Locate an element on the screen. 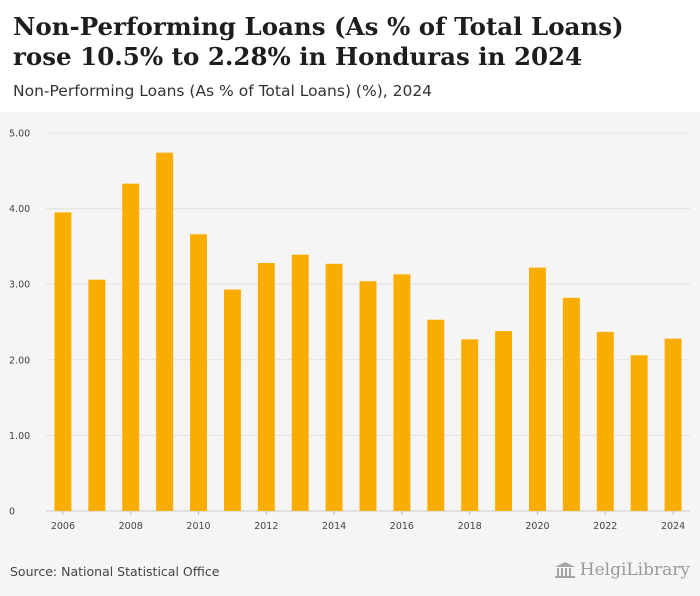 This screenshot has width=700, height=596. x-tick-label: 2012 is located at coordinates (266, 526).